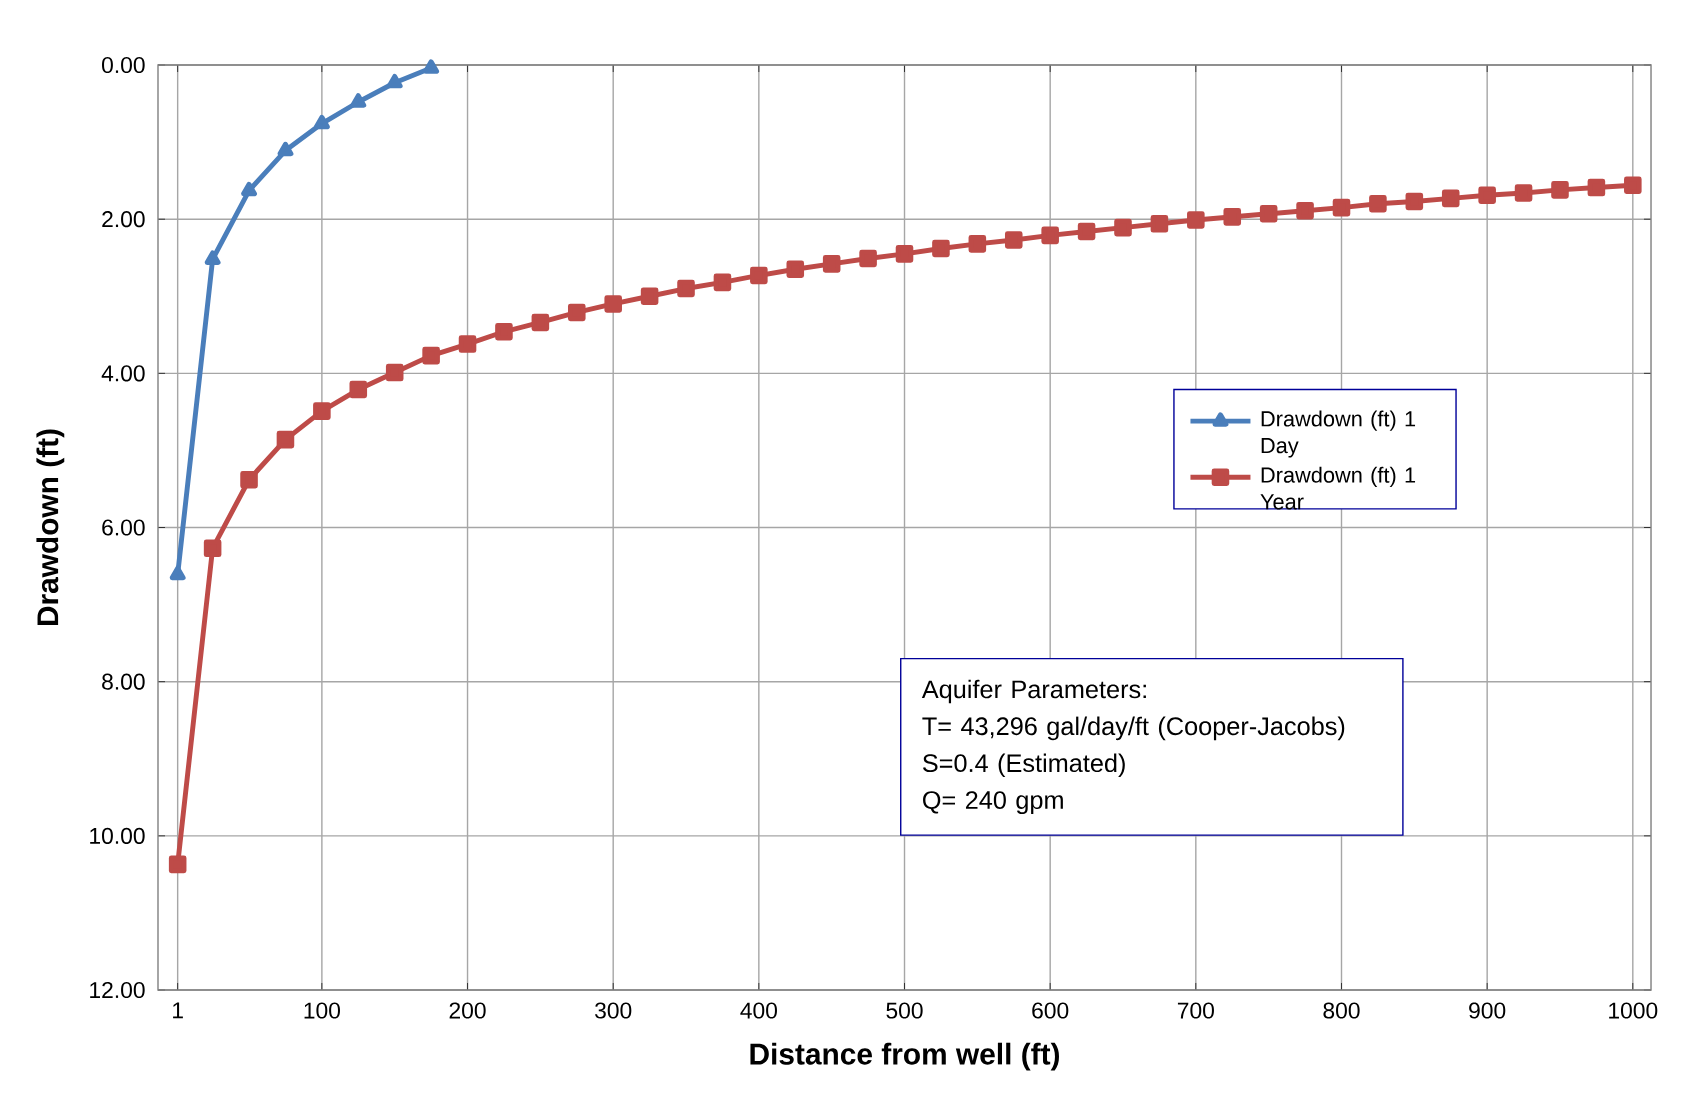 The image size is (1701, 1114). Describe the element at coordinates (123, 219) in the screenshot. I see `y-tick-label: 2.00` at that location.